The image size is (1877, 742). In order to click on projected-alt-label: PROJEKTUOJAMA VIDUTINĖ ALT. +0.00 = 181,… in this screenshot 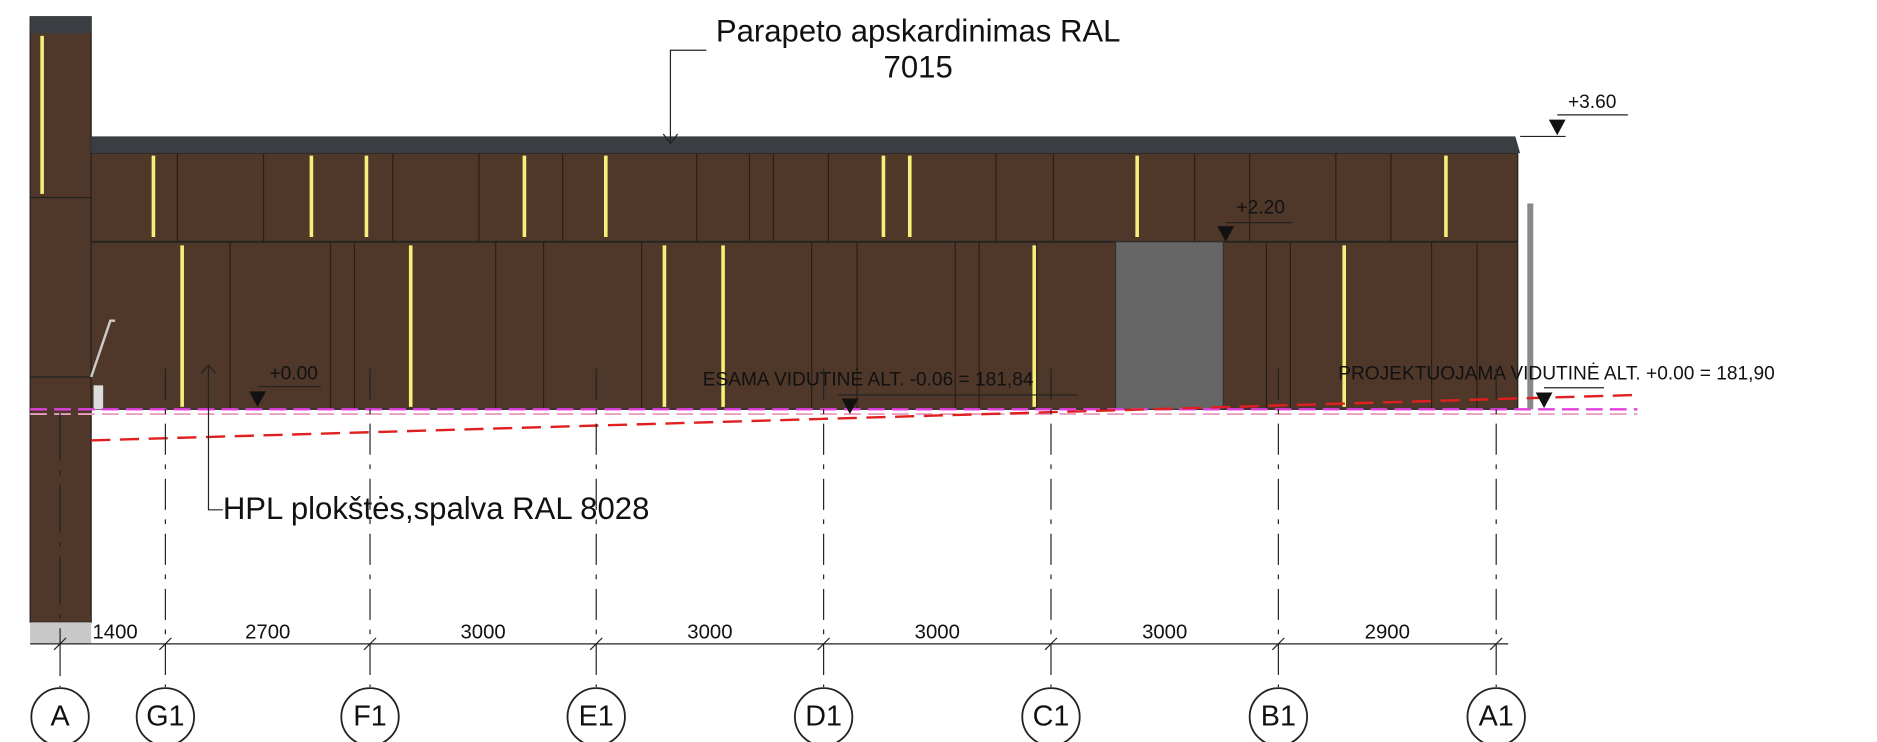, I will do `click(1556, 374)`.